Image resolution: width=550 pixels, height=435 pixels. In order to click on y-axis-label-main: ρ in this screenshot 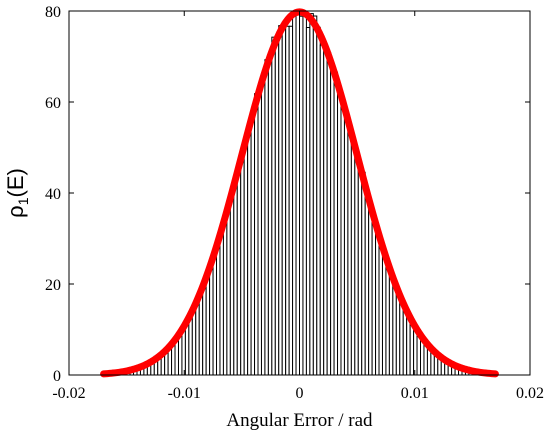, I will do `click(15, 211)`.